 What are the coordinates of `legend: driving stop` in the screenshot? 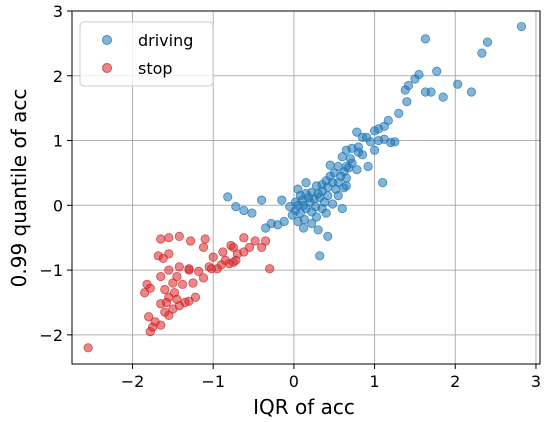 It's located at (146, 54).